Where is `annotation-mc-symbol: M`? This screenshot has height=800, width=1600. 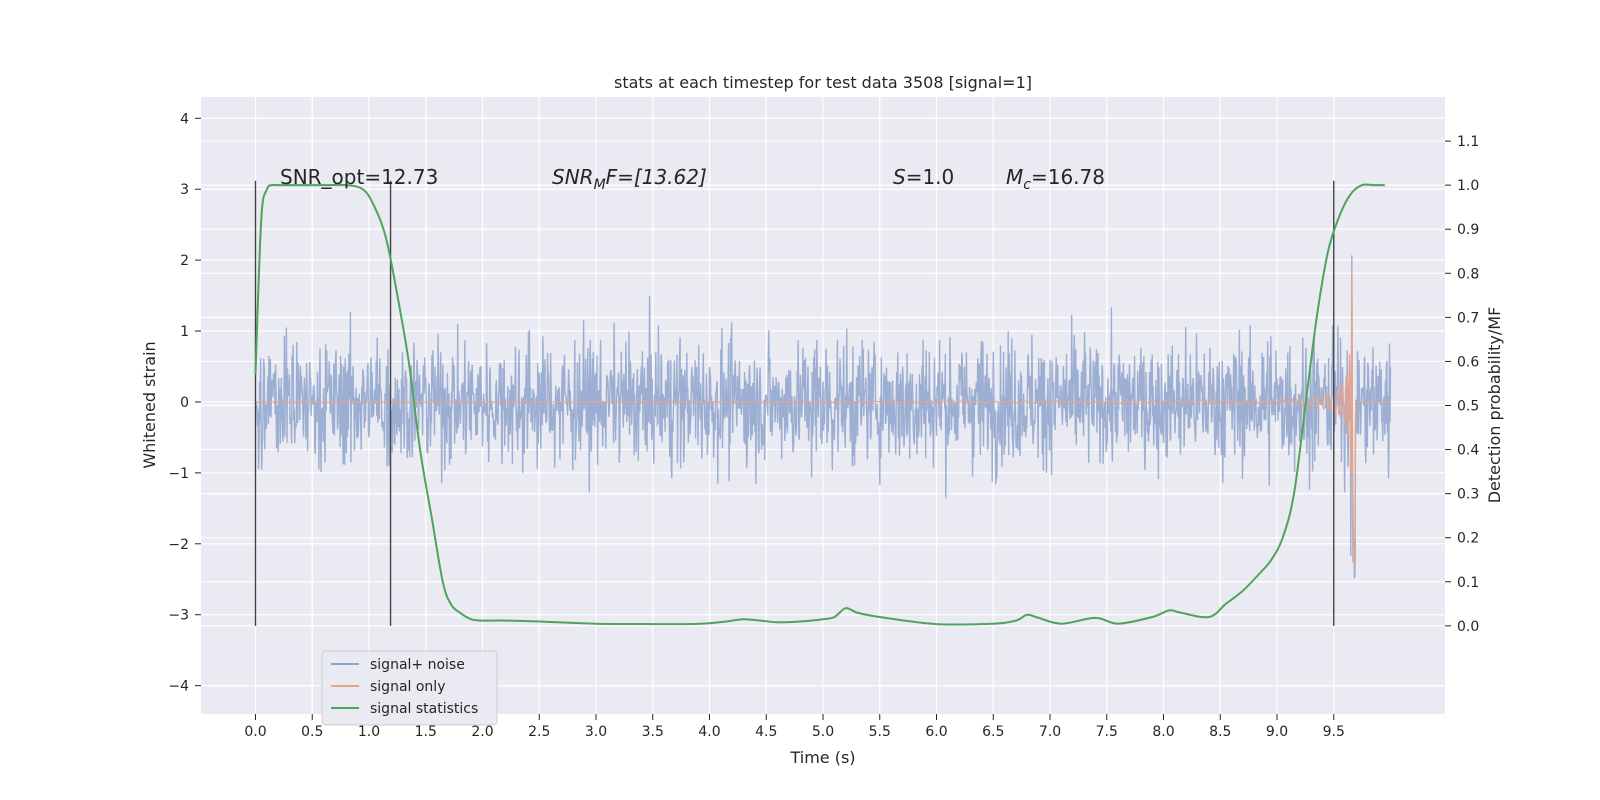
annotation-mc-symbol: M is located at coordinates (1014, 177).